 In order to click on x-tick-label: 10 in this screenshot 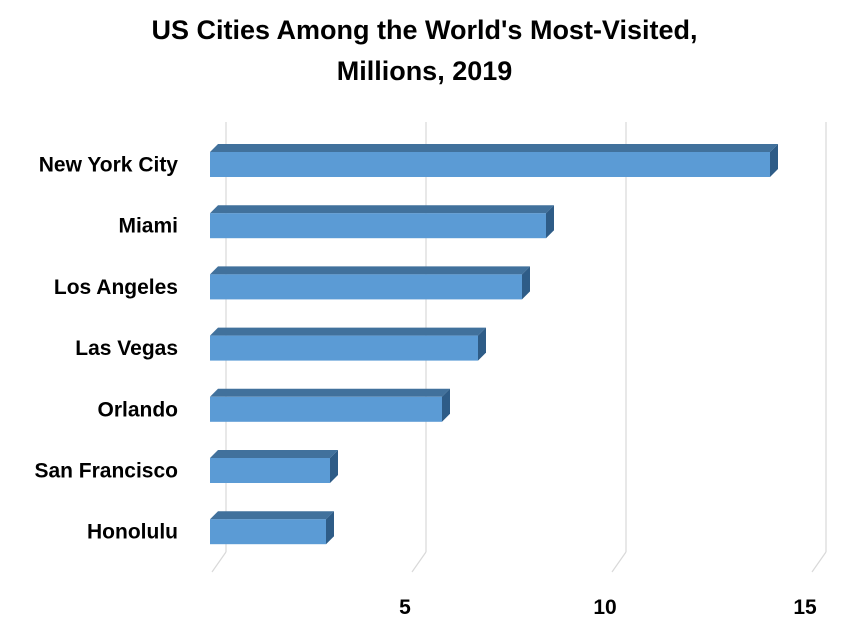, I will do `click(604, 607)`.